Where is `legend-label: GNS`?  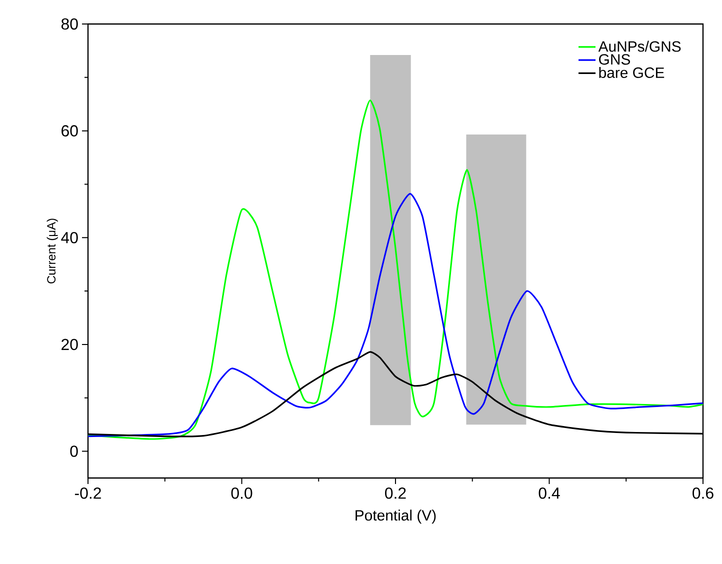 legend-label: GNS is located at coordinates (614, 59).